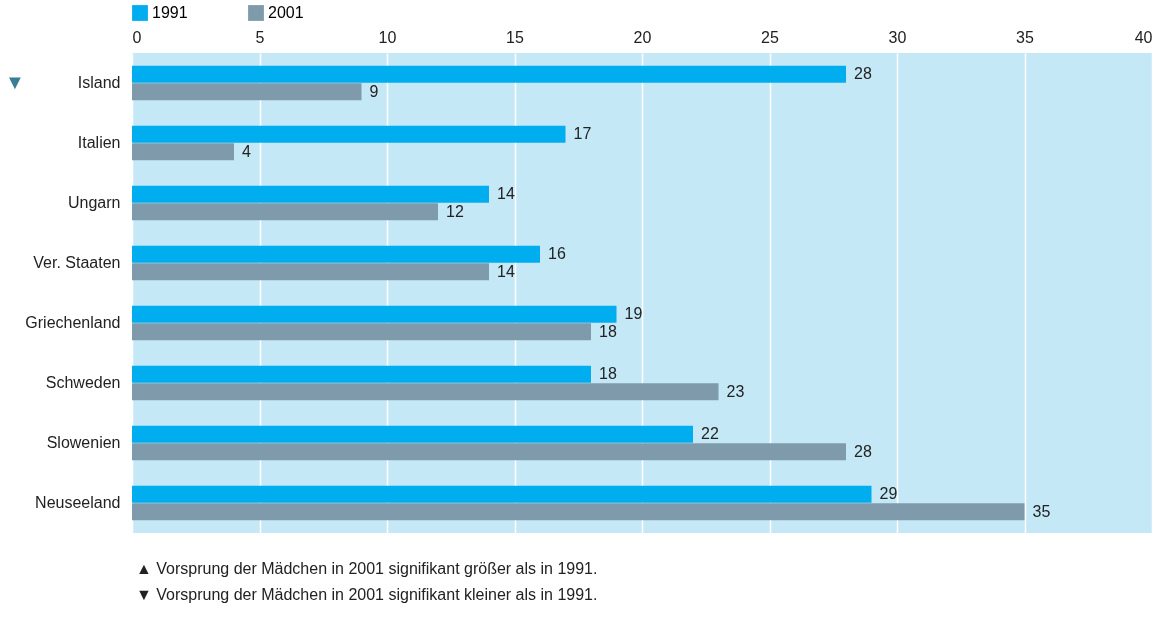  What do you see at coordinates (1041, 511) in the screenshot?
I see `data-label: 35` at bounding box center [1041, 511].